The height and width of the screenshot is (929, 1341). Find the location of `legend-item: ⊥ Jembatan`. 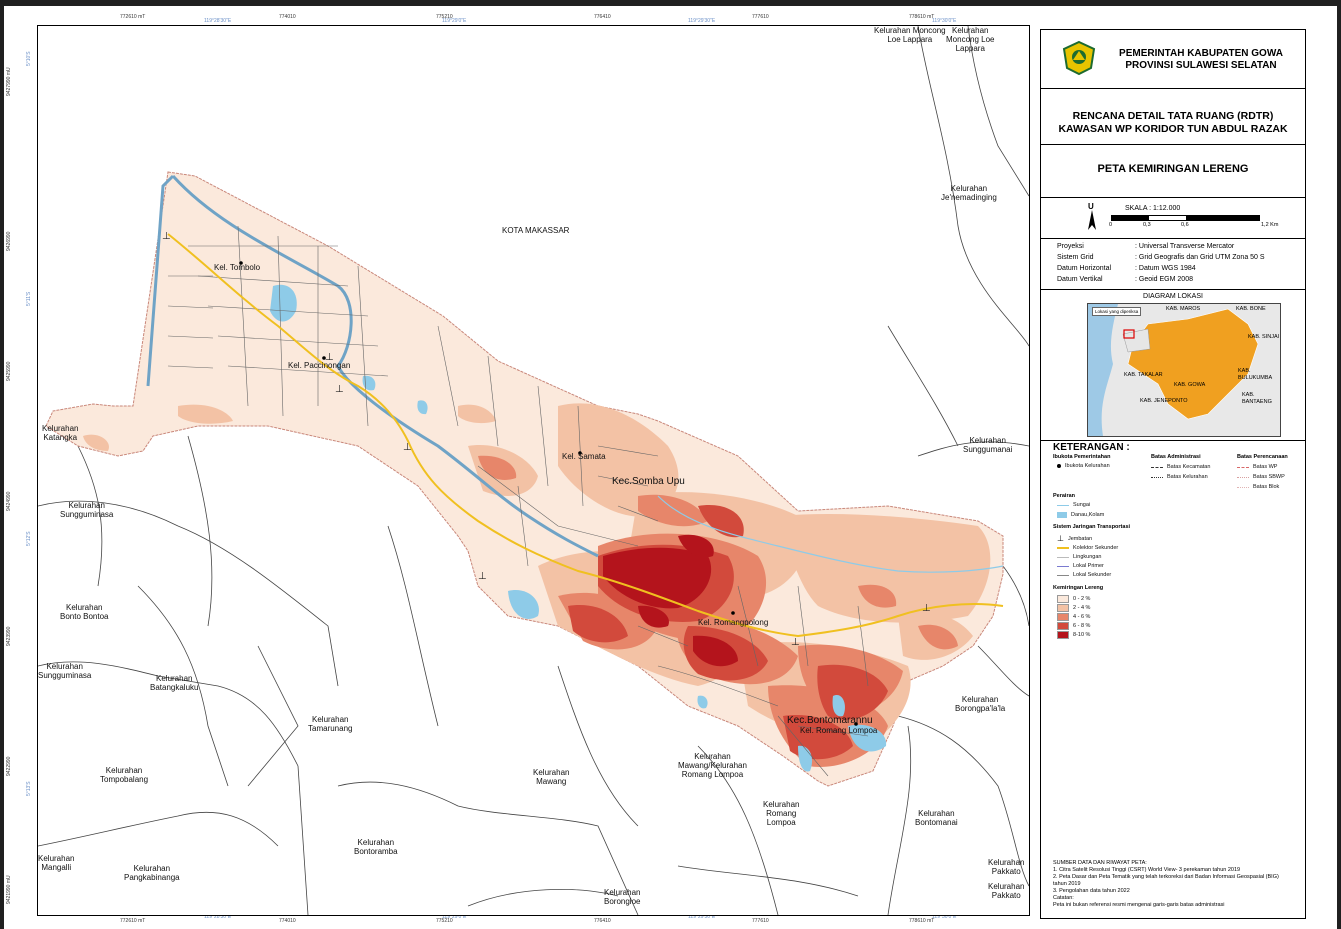

legend-item: ⊥ Jembatan is located at coordinates (1075, 538).